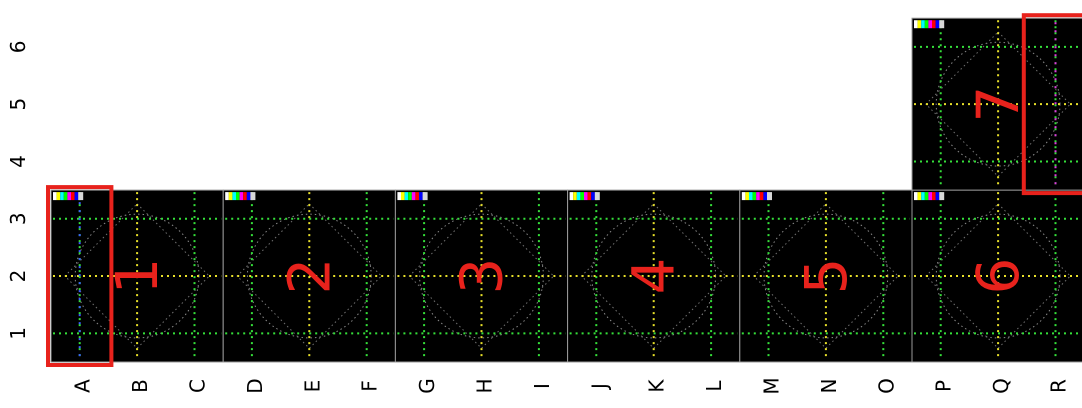 This screenshot has width=1082, height=408. What do you see at coordinates (1059, 386) in the screenshot?
I see `column-label: R` at bounding box center [1059, 386].